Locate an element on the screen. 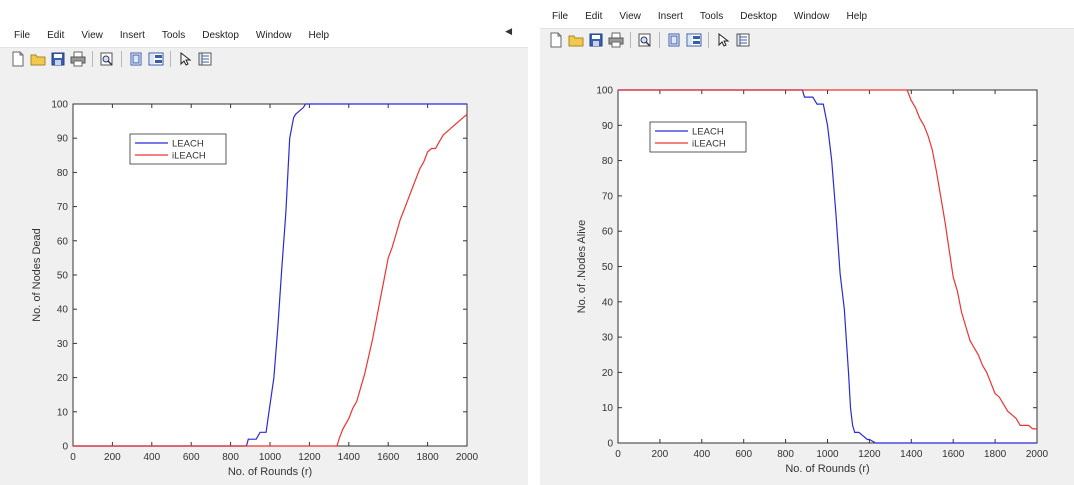 The image size is (1074, 485). dock-arrow-icon: ◀ is located at coordinates (508, 31).